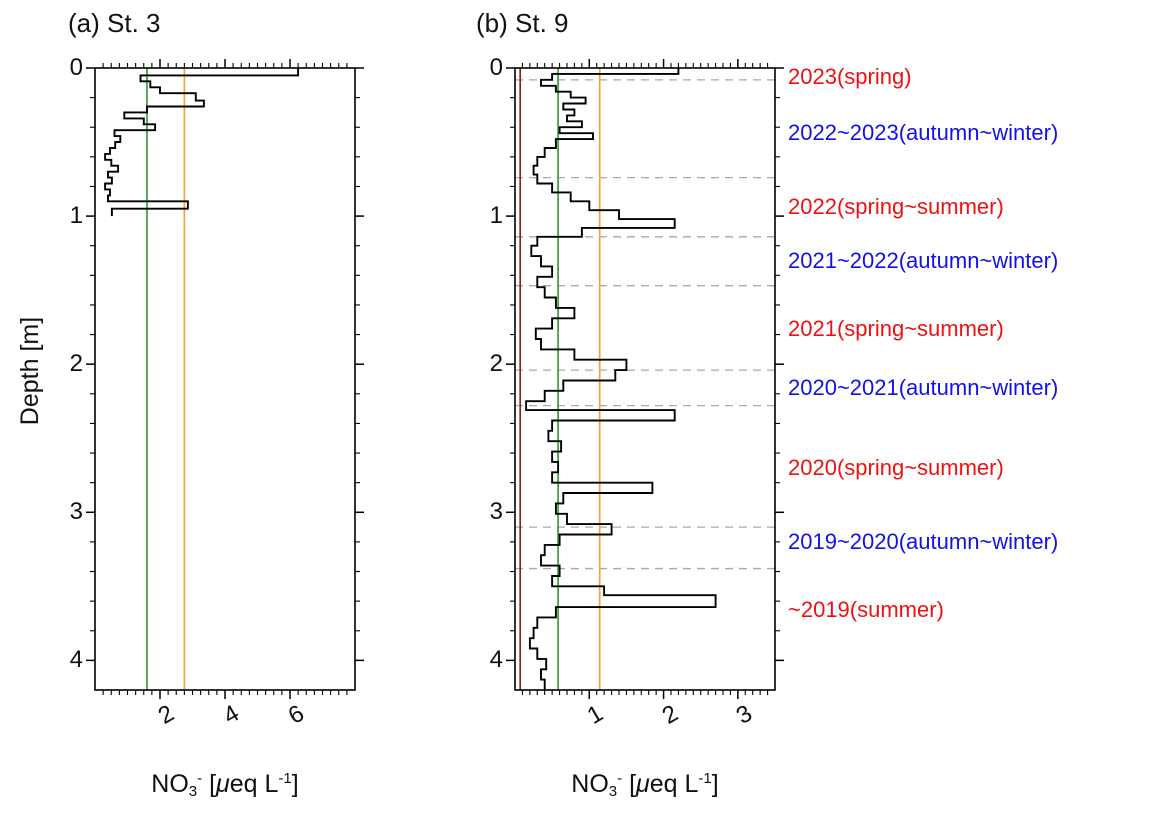  I want to click on layer-label: 2023(spring), so click(850, 76).